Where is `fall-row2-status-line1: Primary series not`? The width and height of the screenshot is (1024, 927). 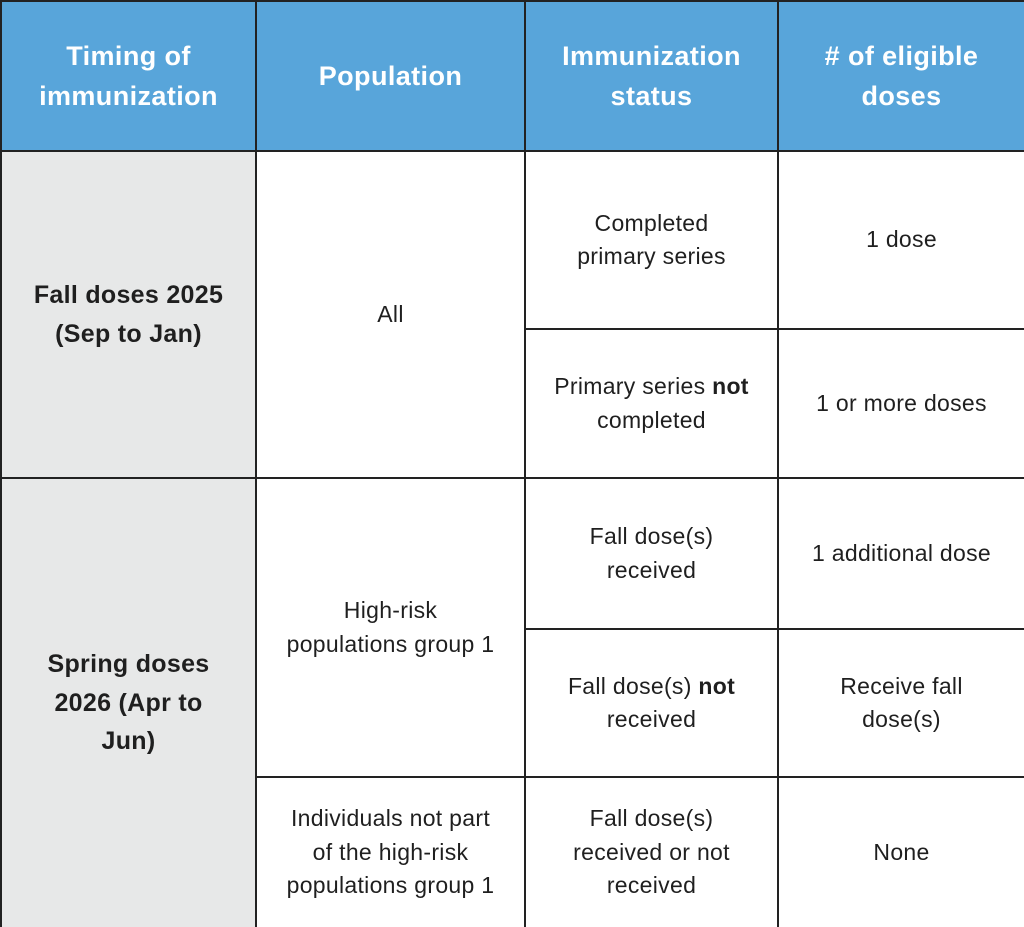 fall-row2-status-line1: Primary series not is located at coordinates (651, 386).